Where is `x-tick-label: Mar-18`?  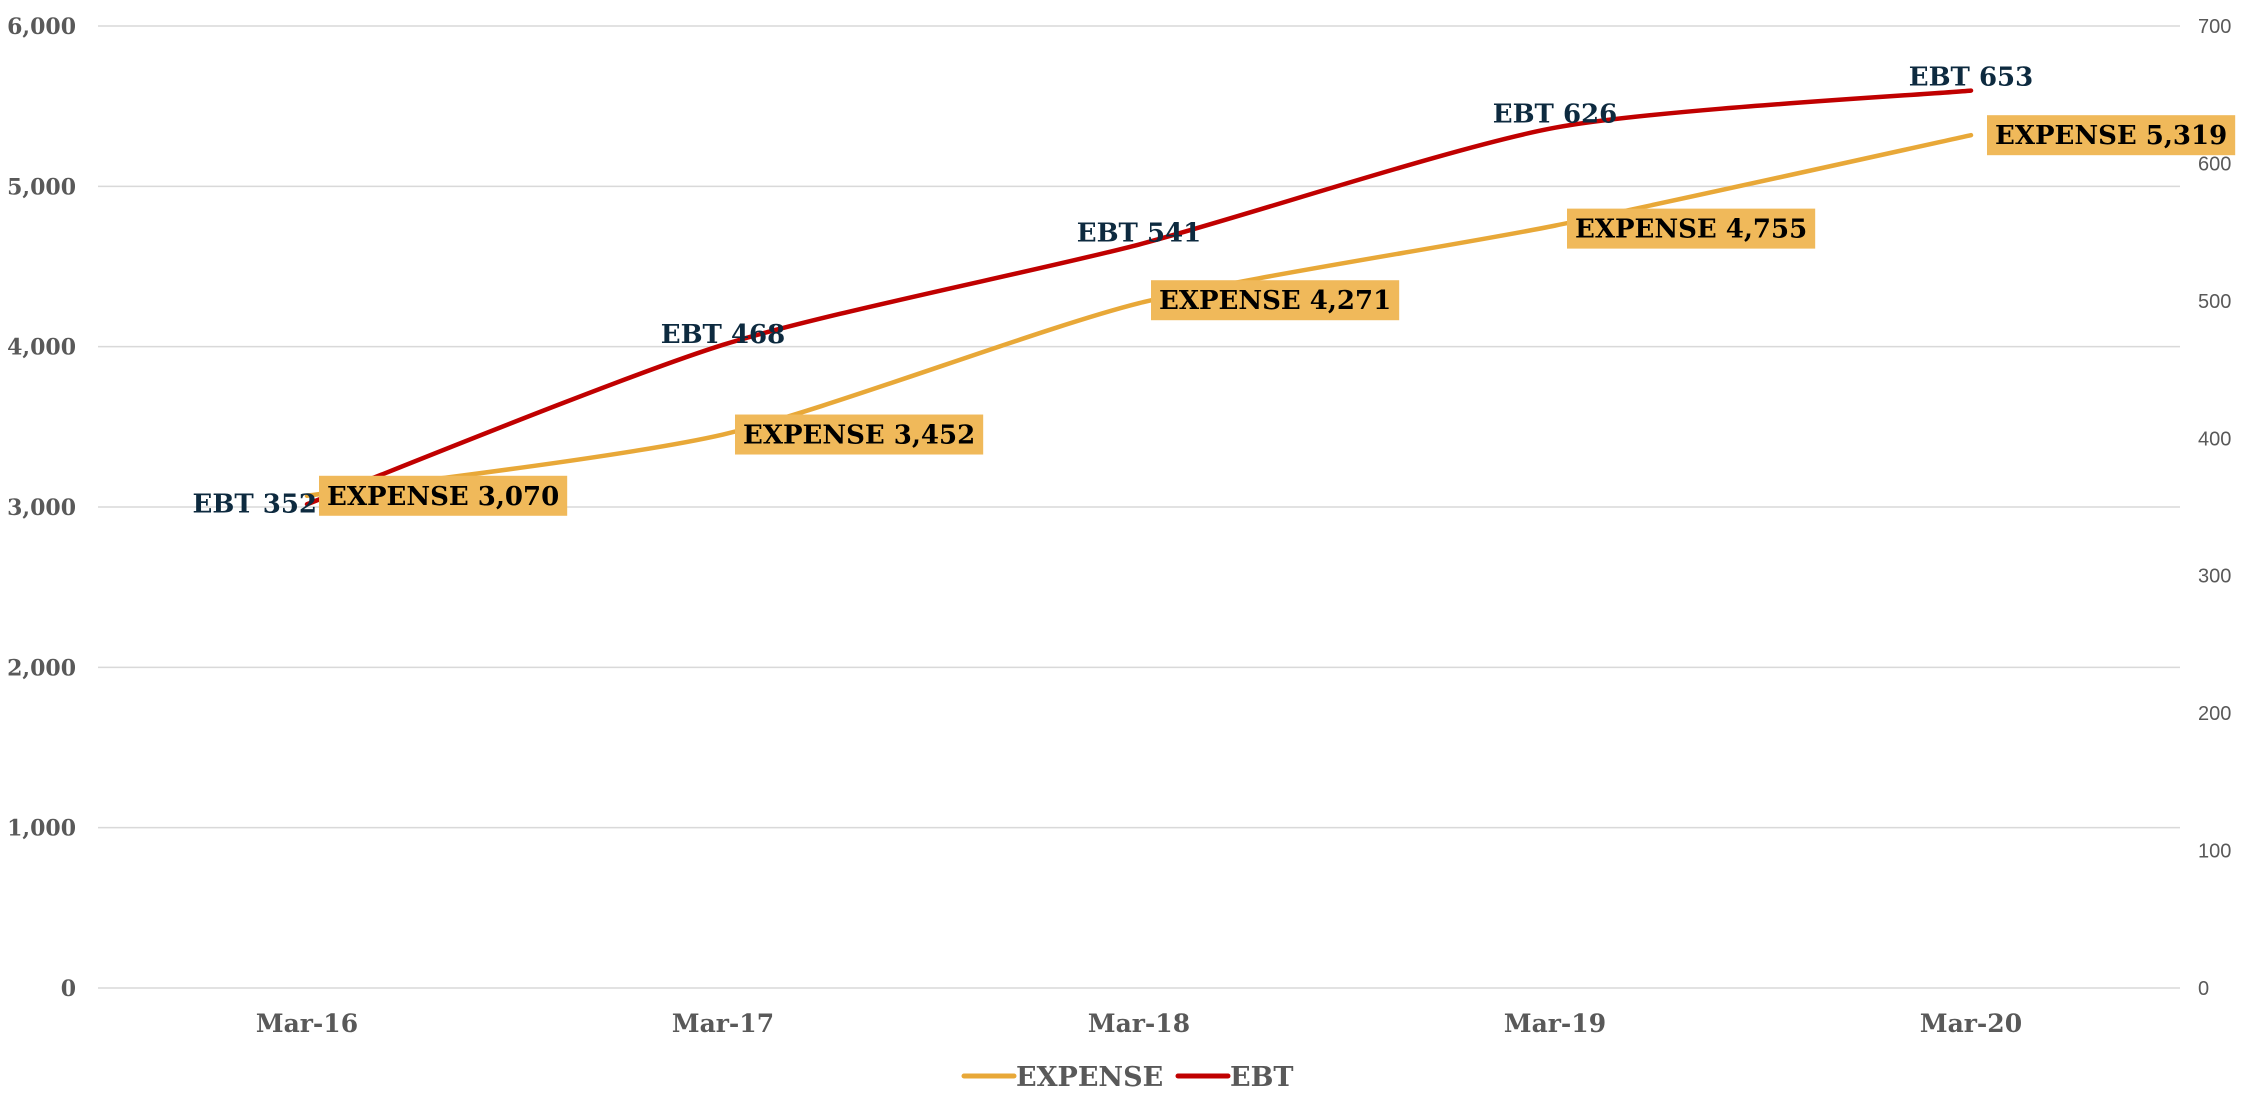 x-tick-label: Mar-18 is located at coordinates (1139, 1023).